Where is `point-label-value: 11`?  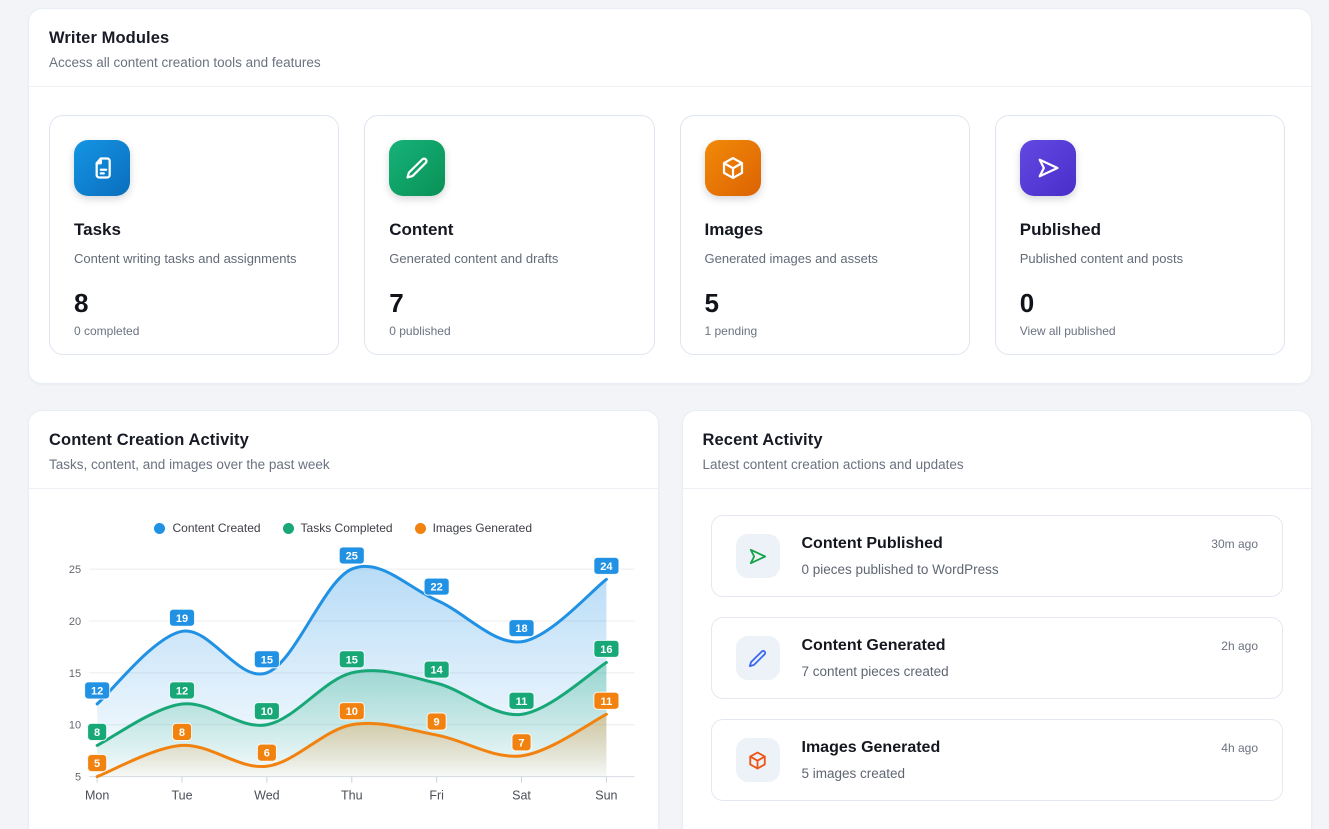
point-label-value: 11 is located at coordinates (522, 702).